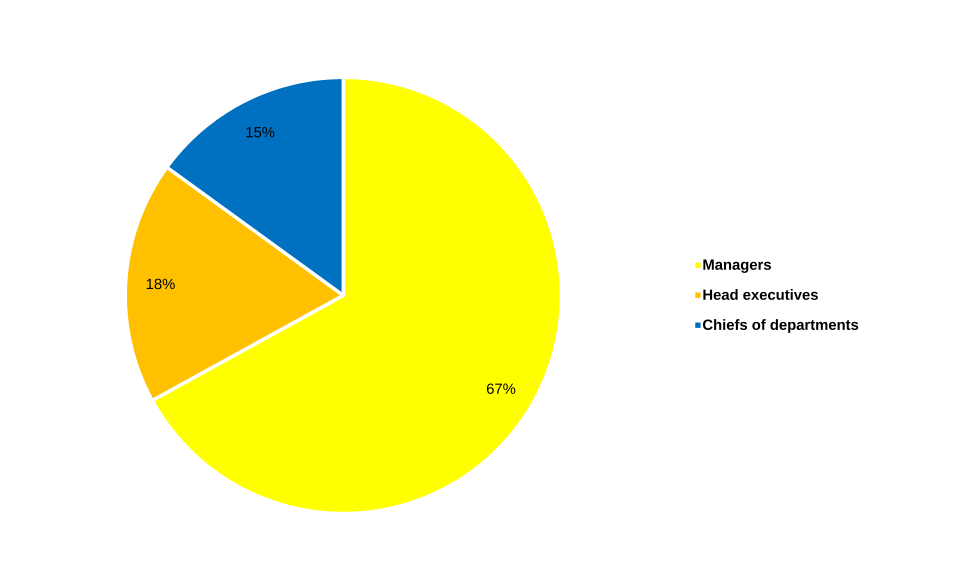 Image resolution: width=957 pixels, height=574 pixels. What do you see at coordinates (160, 284) in the screenshot?
I see `data-label: 18%` at bounding box center [160, 284].